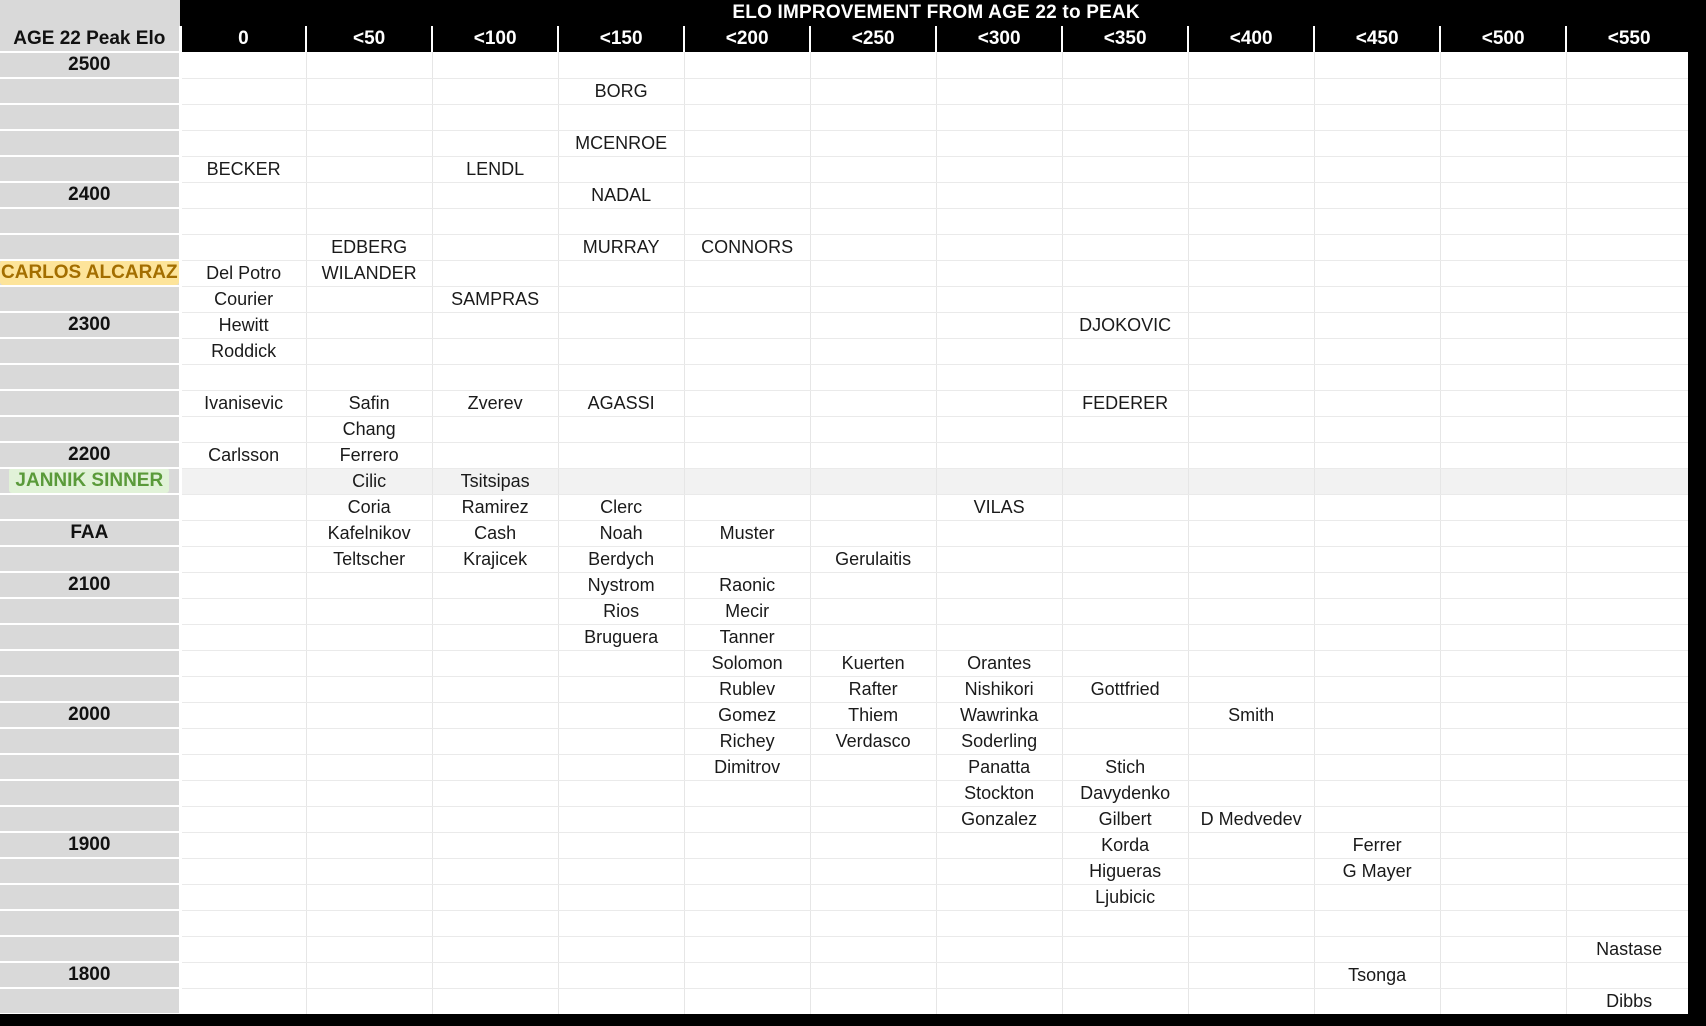 This screenshot has width=1706, height=1026. Describe the element at coordinates (495, 299) in the screenshot. I see `grid-cell: SAMPRAS` at that location.